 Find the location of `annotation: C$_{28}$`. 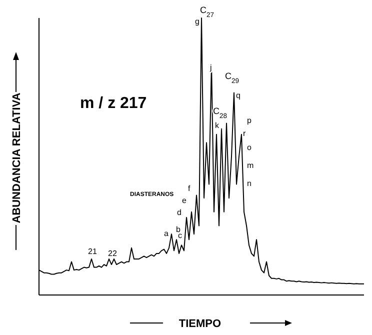

annotation: C$_{28}$ is located at coordinates (220, 113).